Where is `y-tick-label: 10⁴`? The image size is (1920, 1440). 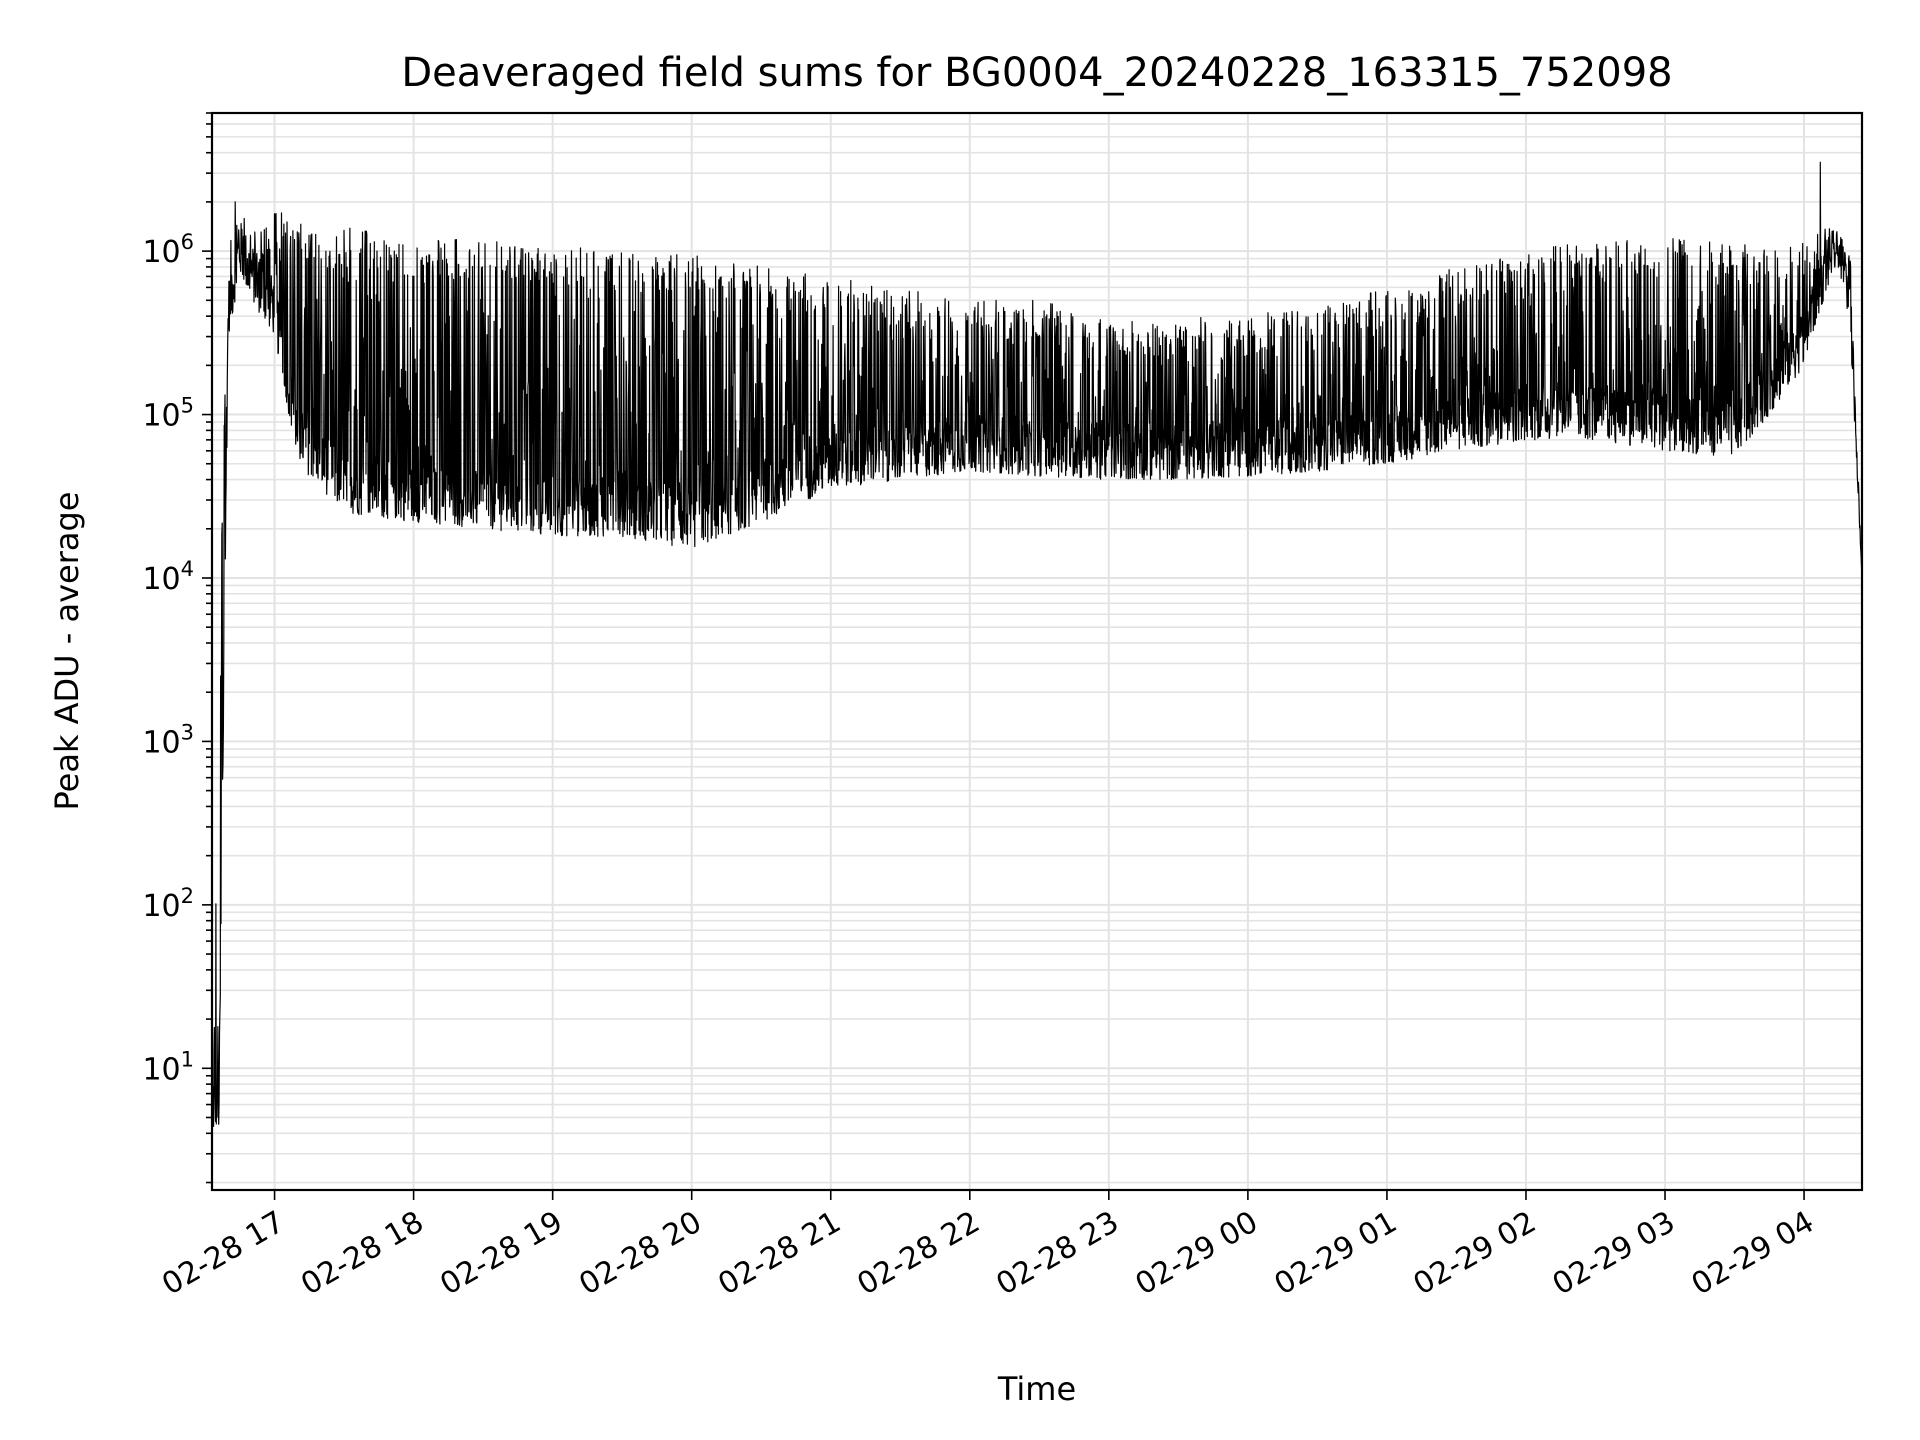 y-tick-label: 10⁴ is located at coordinates (168, 577).